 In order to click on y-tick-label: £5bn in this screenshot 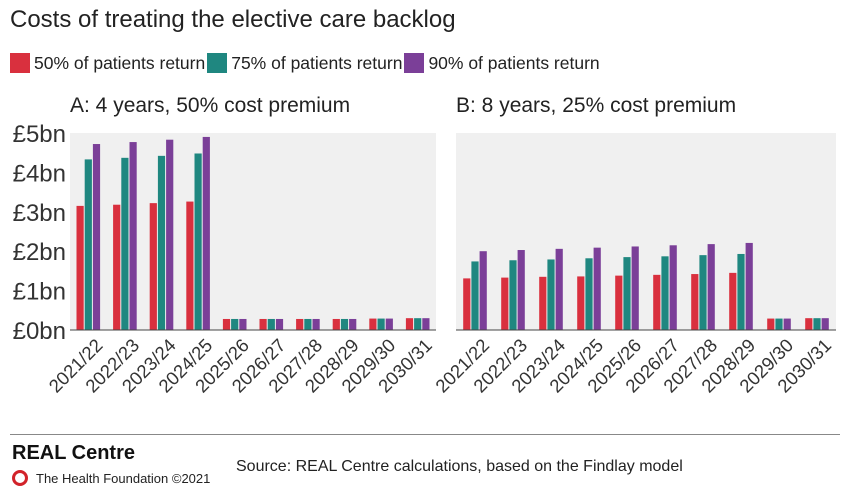, I will do `click(39, 134)`.